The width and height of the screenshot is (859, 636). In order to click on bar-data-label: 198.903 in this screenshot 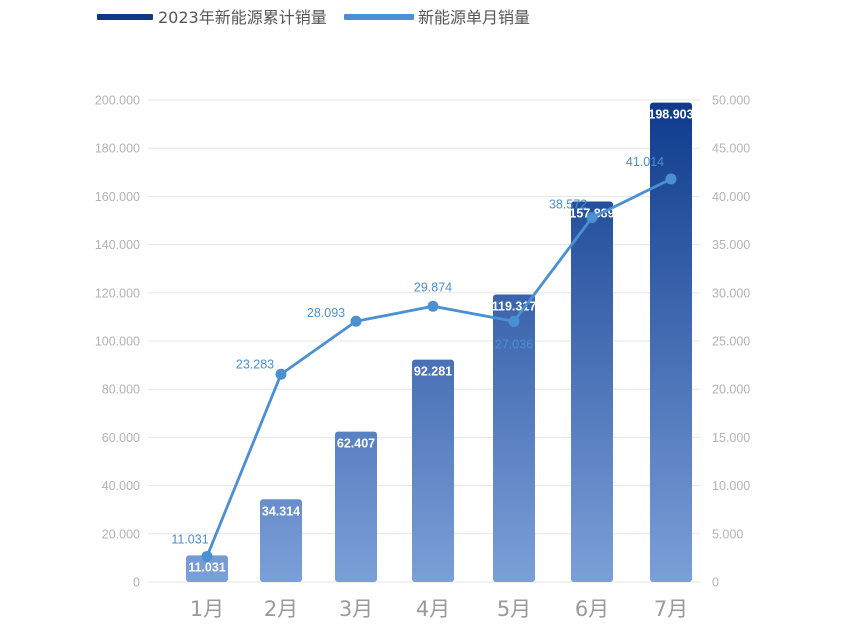, I will do `click(670, 115)`.